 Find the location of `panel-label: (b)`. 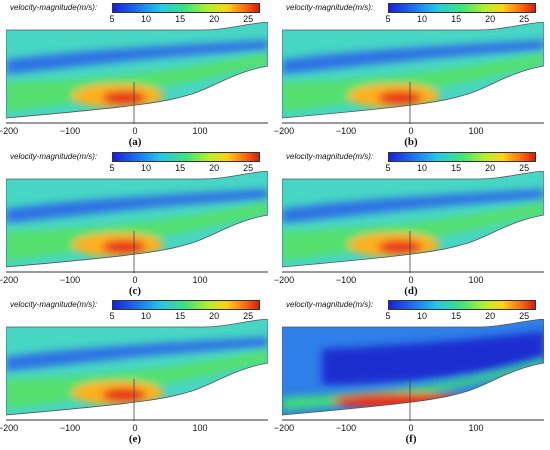

panel-label: (b) is located at coordinates (411, 142).